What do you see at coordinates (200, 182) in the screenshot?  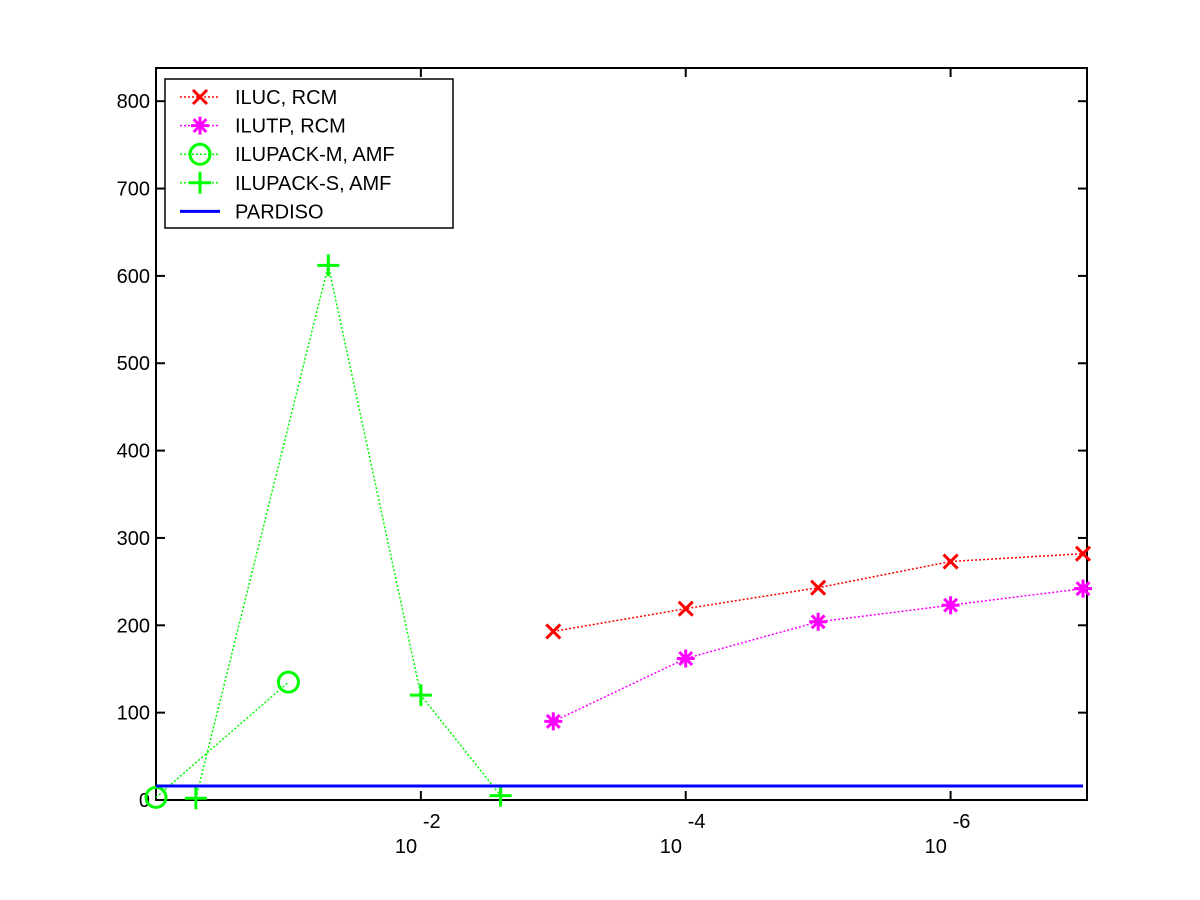 I see `legend-plus-marker` at bounding box center [200, 182].